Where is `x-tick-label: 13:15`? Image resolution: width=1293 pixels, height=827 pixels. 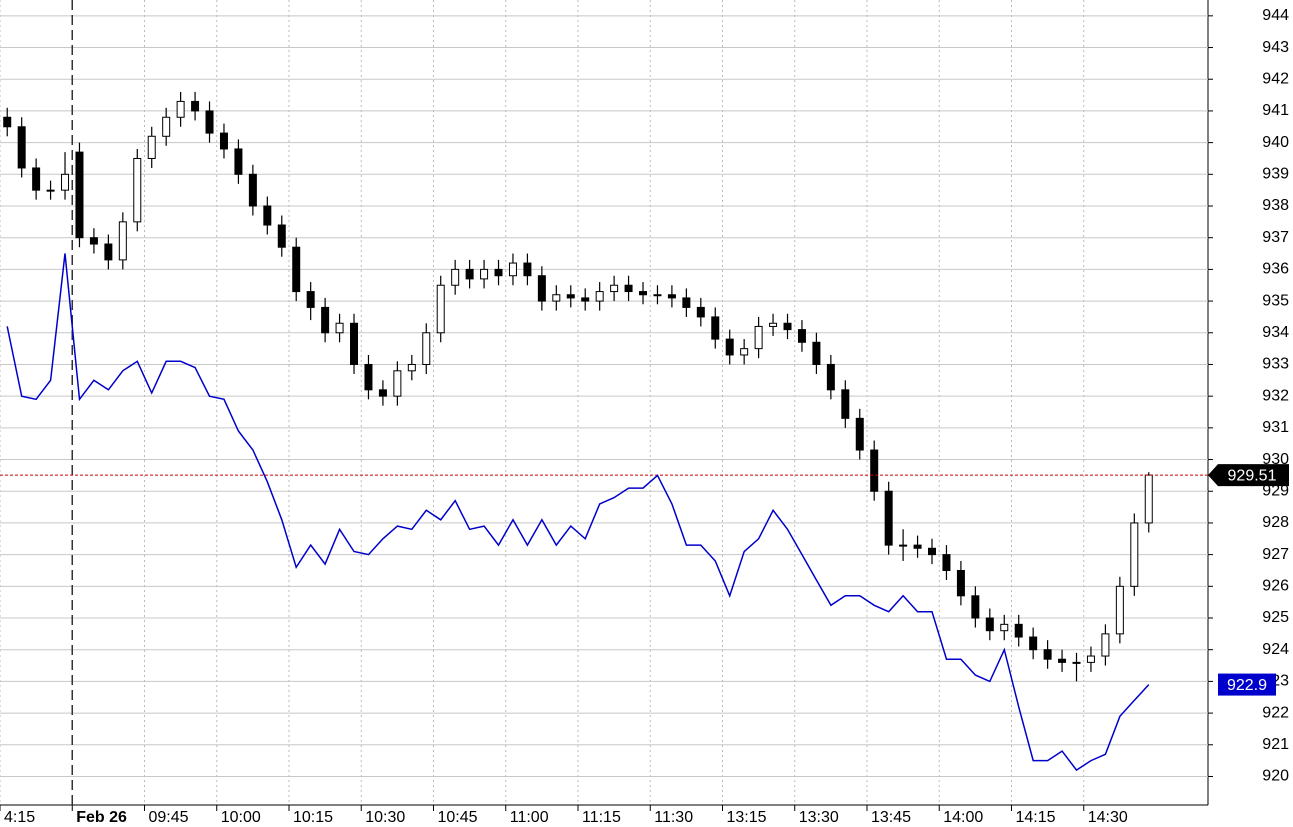
x-tick-label: 13:15 is located at coordinates (746, 817).